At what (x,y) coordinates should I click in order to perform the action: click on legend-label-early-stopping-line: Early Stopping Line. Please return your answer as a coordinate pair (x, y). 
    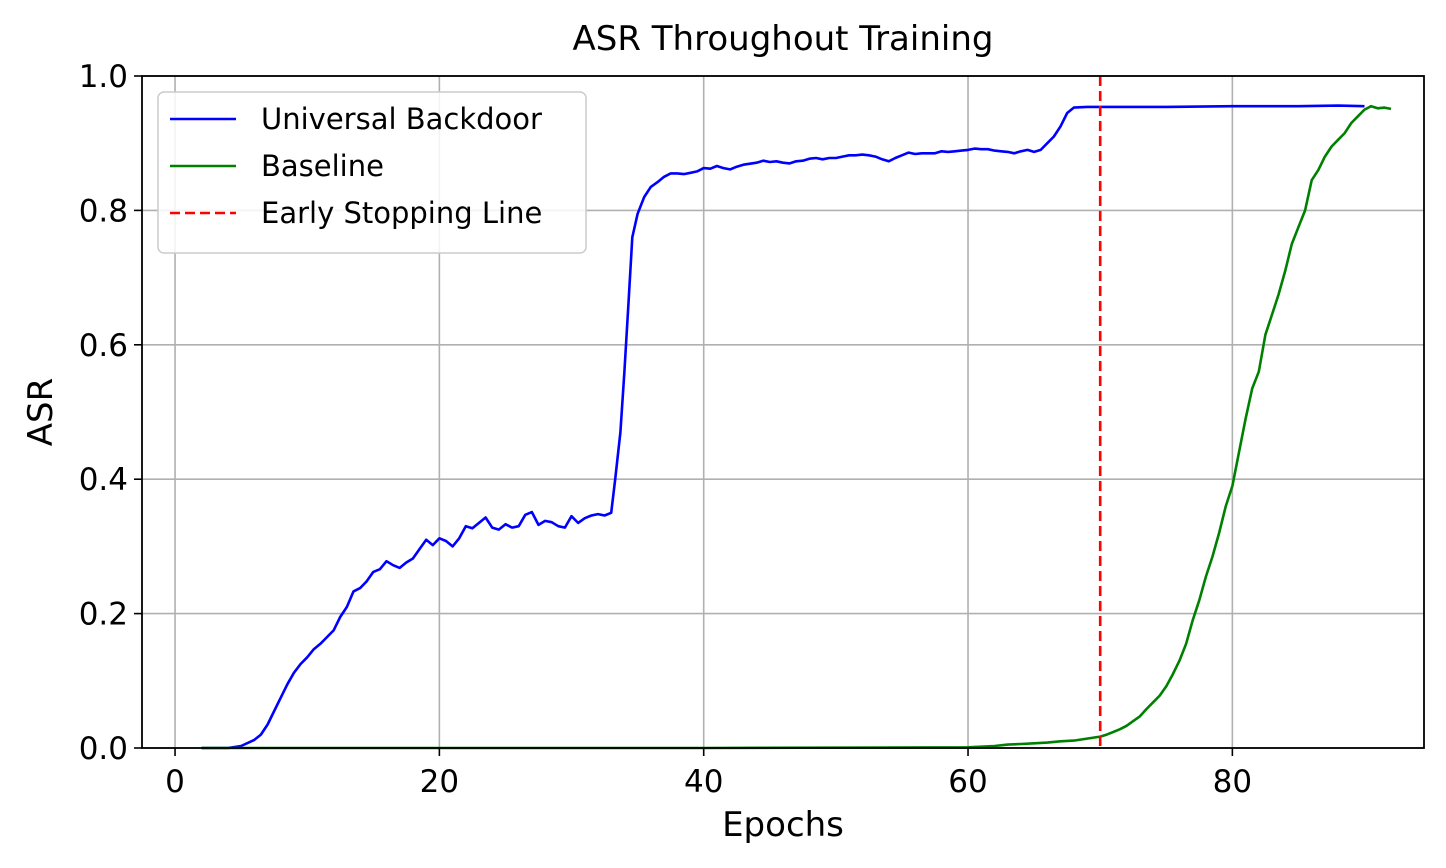
    Looking at the image, I should click on (401, 213).